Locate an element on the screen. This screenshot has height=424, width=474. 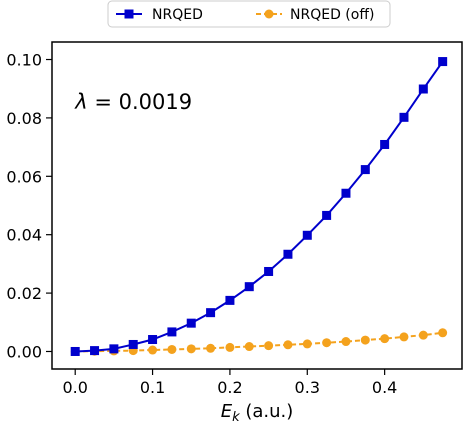
x-tick-label: 0.0 is located at coordinates (74, 387).